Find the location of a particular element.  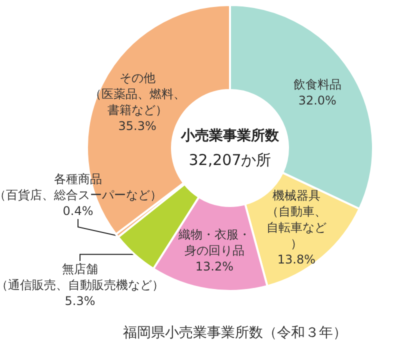

slice-label: 機械器具（自動車、自転車など） is located at coordinates (296, 219).